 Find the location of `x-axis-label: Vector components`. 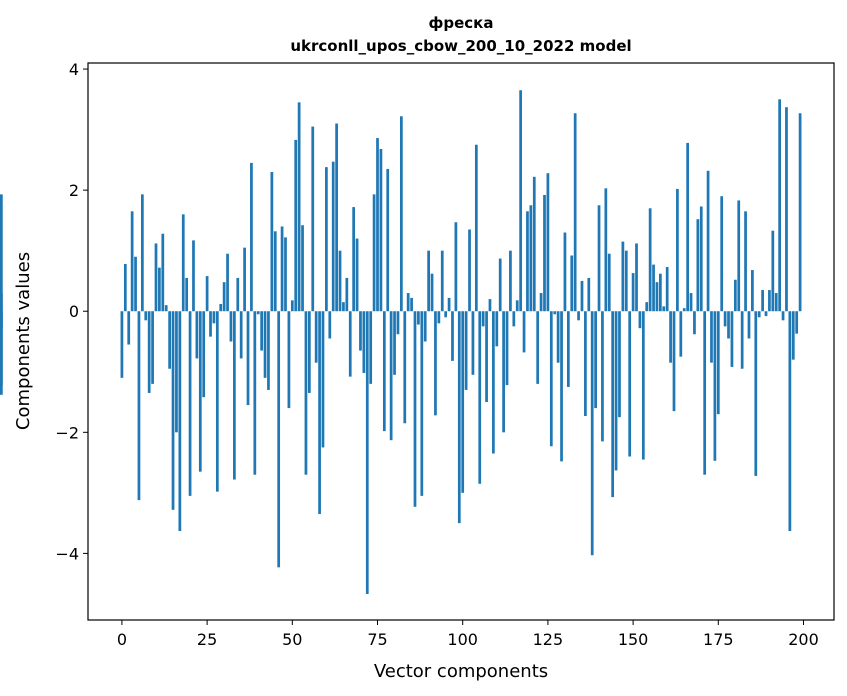

x-axis-label: Vector components is located at coordinates (461, 671).